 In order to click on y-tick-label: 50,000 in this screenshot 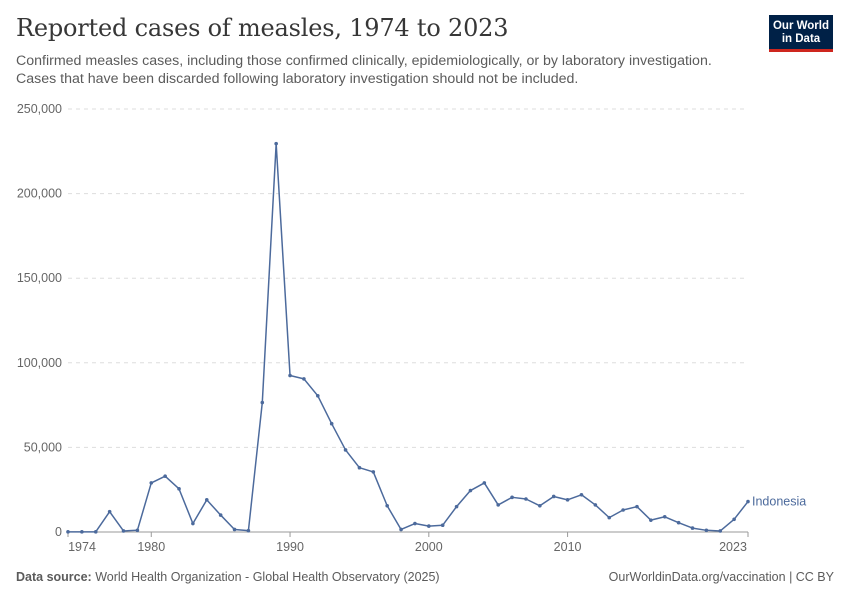, I will do `click(43, 447)`.